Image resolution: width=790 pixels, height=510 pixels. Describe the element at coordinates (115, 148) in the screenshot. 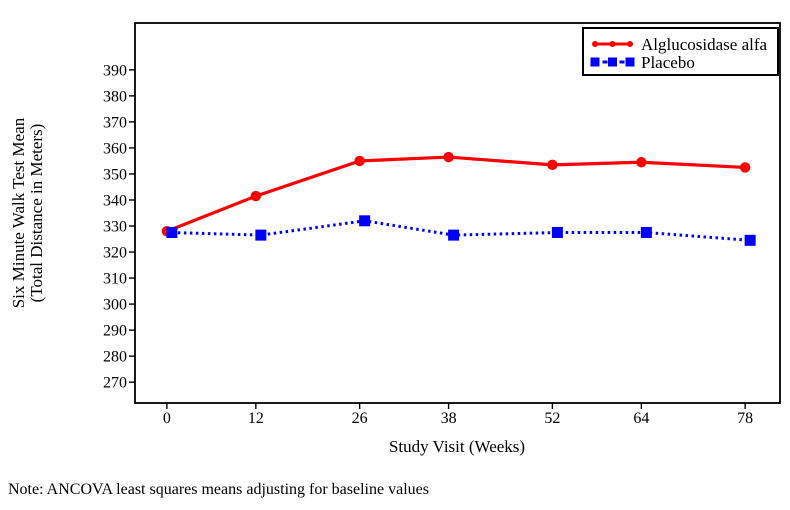

I see `y-axis-tick-label: 360` at that location.